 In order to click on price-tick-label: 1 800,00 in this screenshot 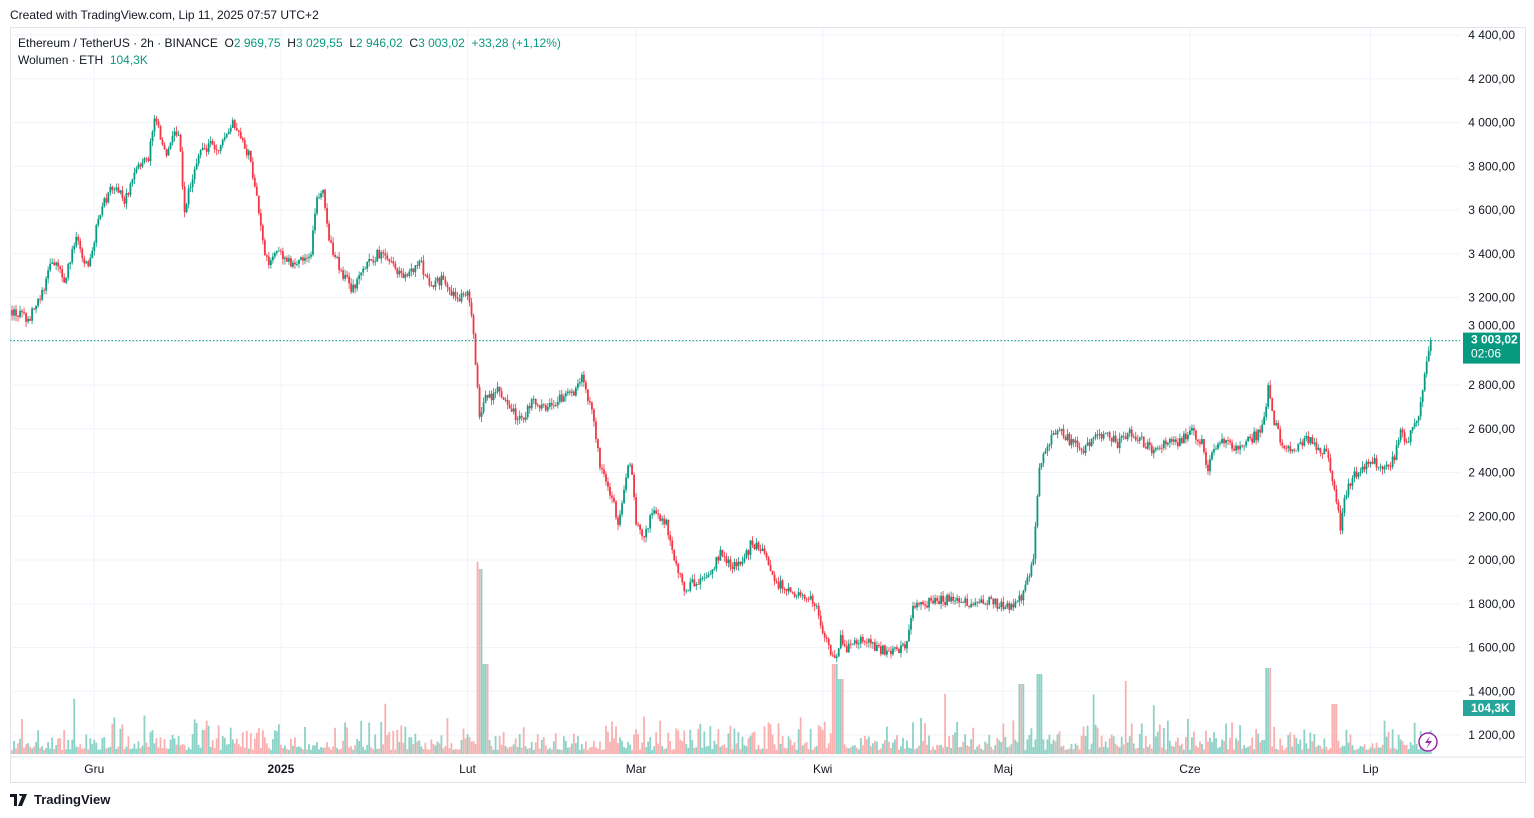, I will do `click(1491, 604)`.